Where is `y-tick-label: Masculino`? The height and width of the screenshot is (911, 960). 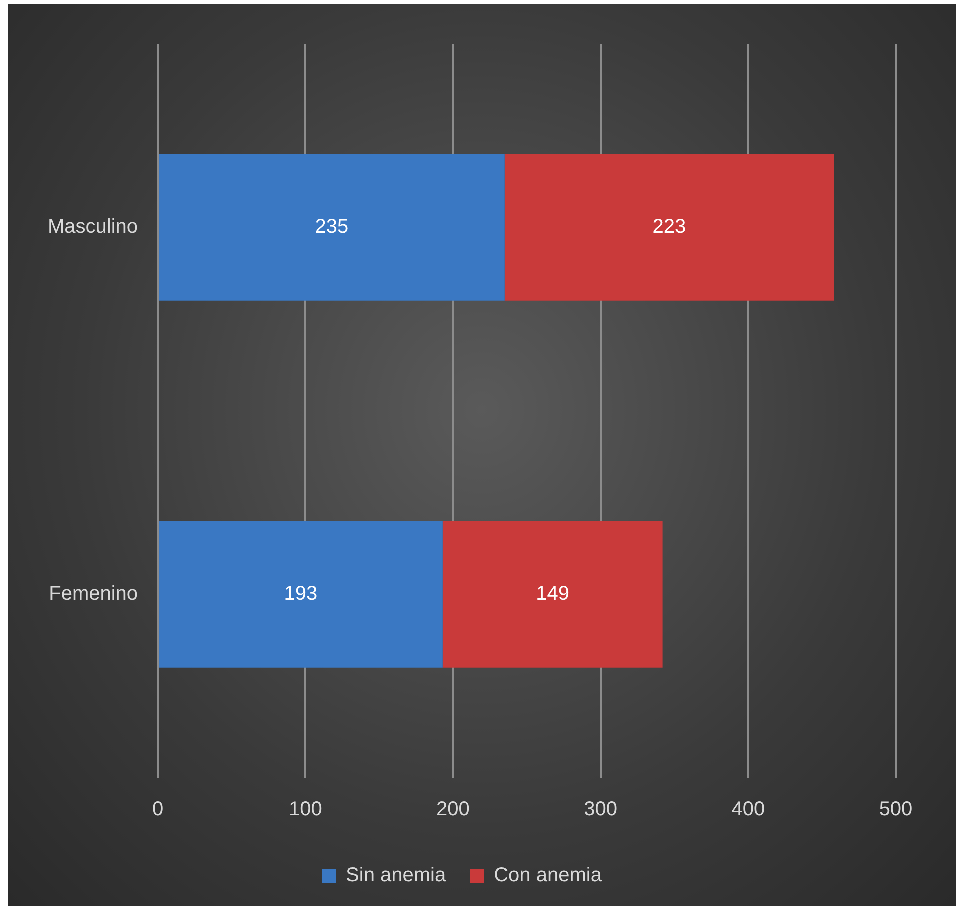 y-tick-label: Masculino is located at coordinates (93, 227).